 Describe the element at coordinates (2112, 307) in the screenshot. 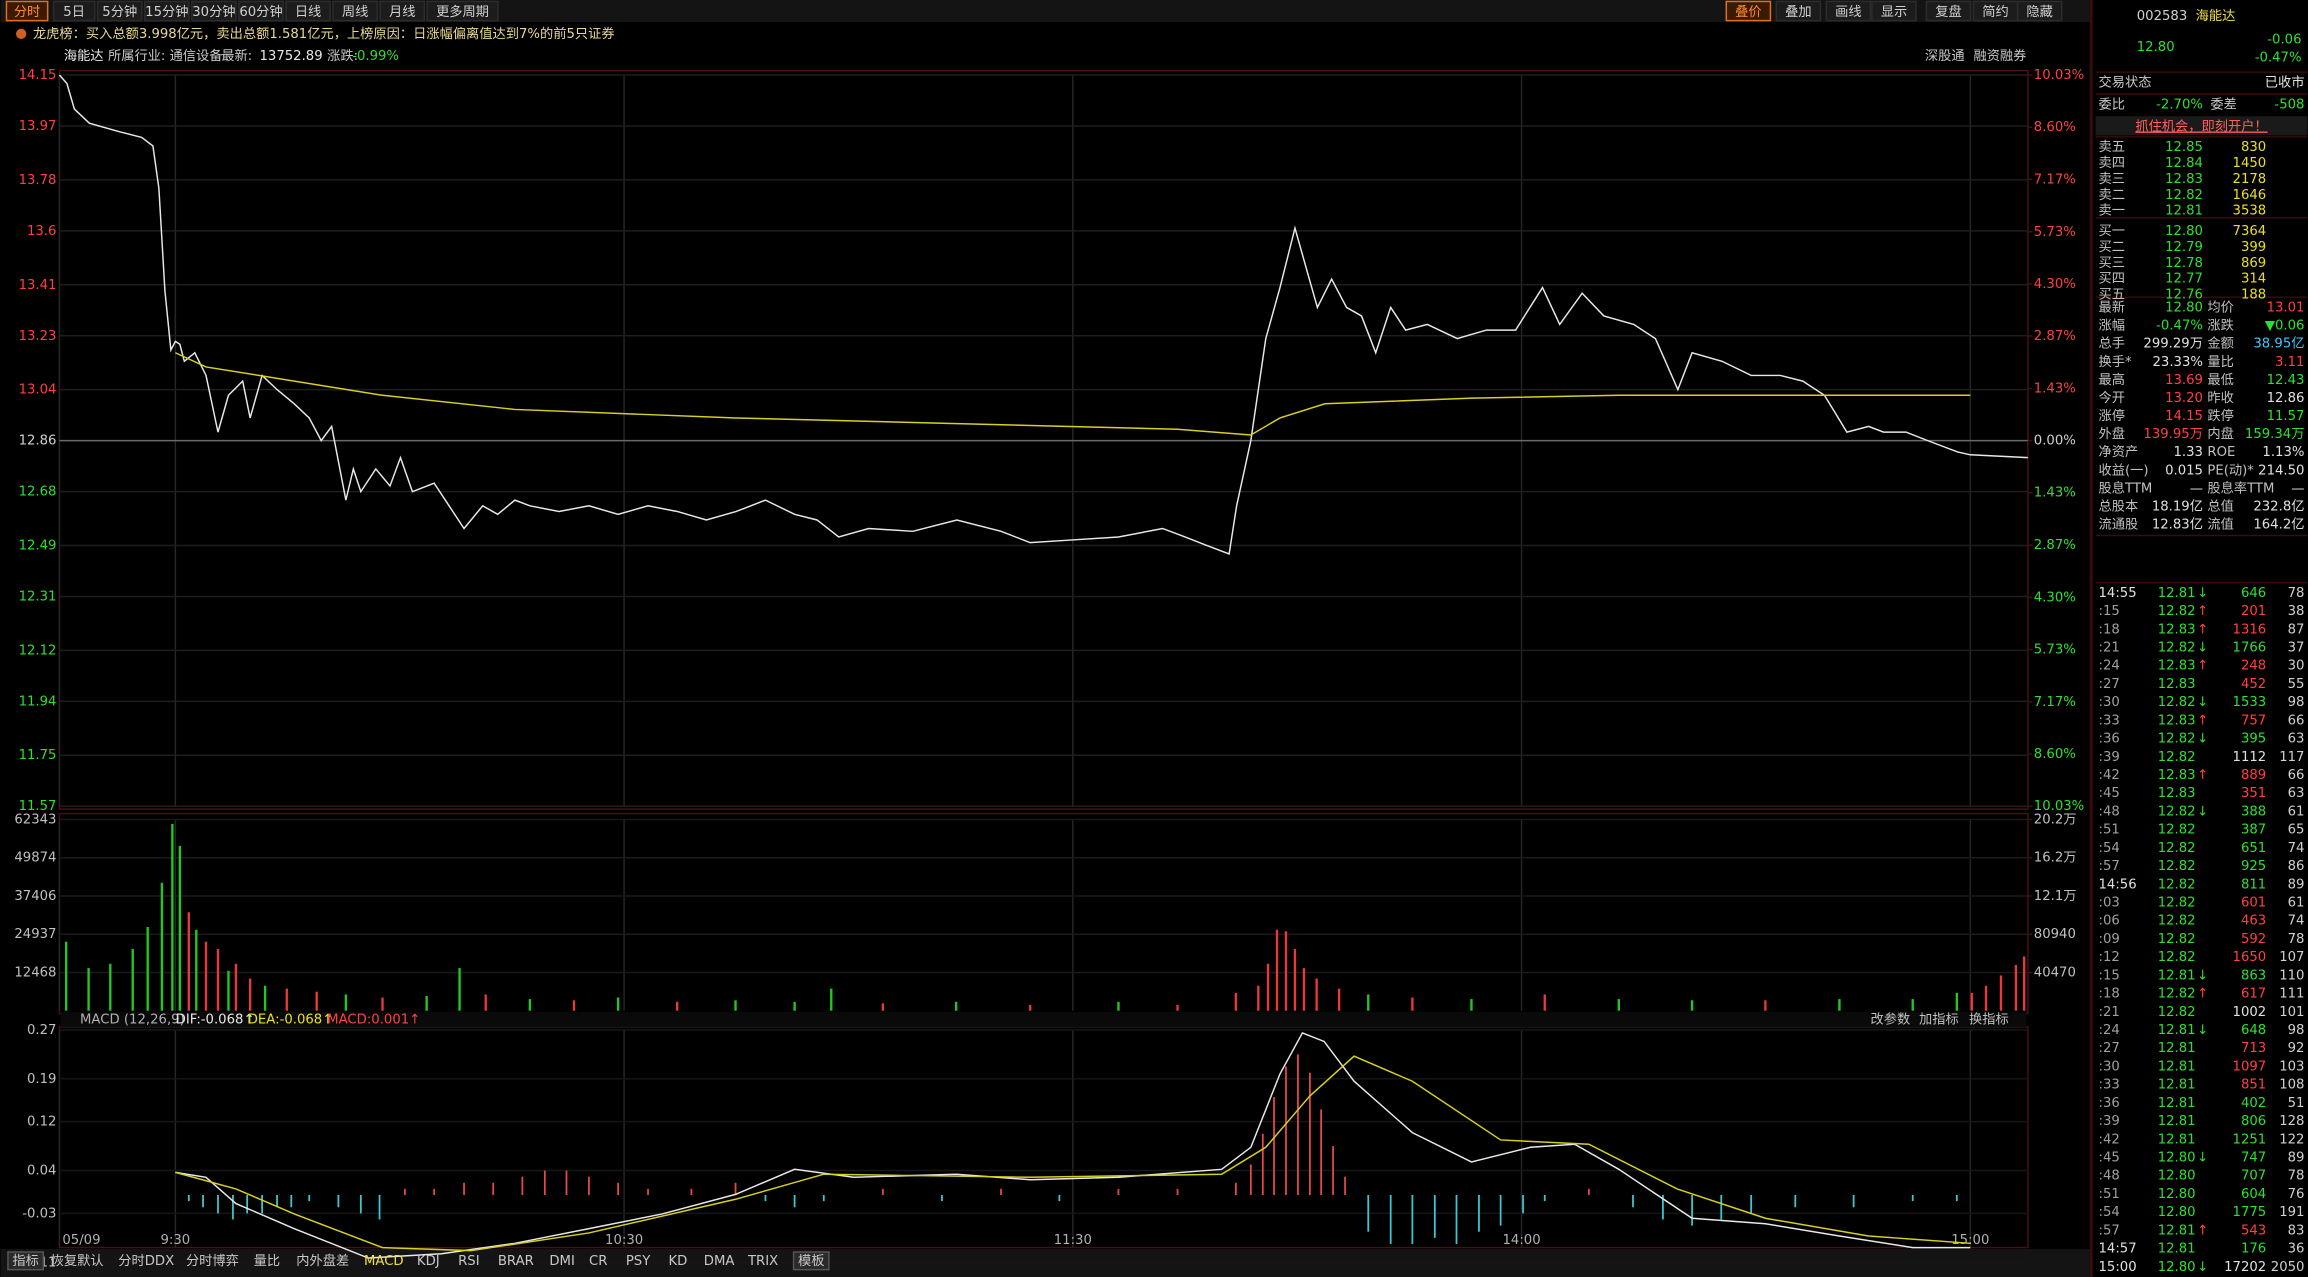

I see `stat-label: 最新` at that location.